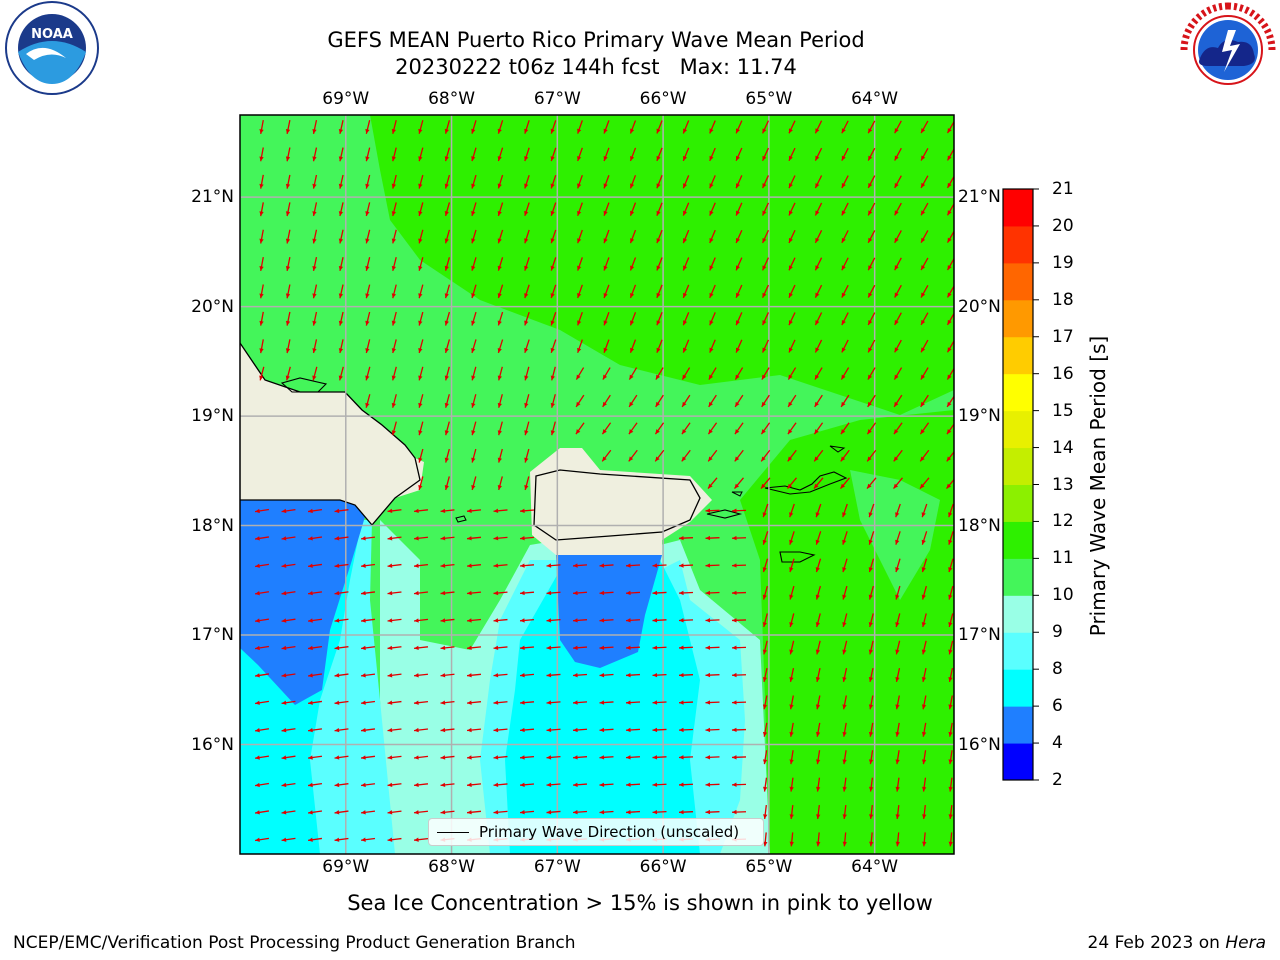  What do you see at coordinates (596, 67) in the screenshot?
I see `map-subtitle: 20230222 t06z 144h fcst Max: 11.74` at bounding box center [596, 67].